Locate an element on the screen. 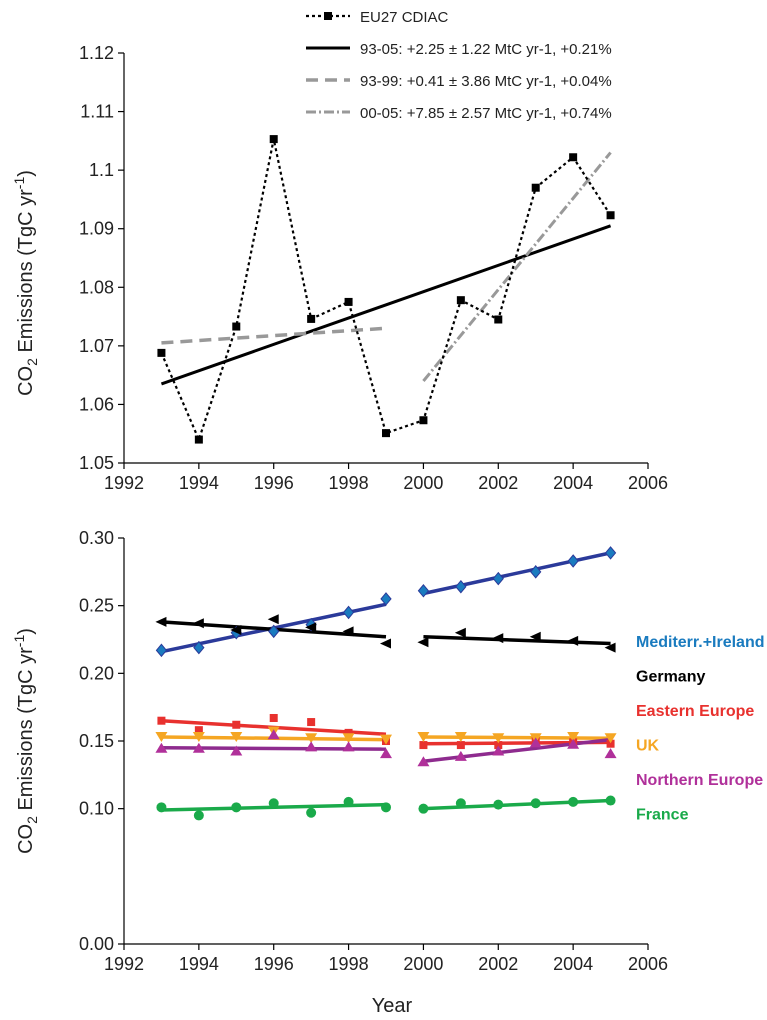  y-tick-label: 0.25 is located at coordinates (96, 606).